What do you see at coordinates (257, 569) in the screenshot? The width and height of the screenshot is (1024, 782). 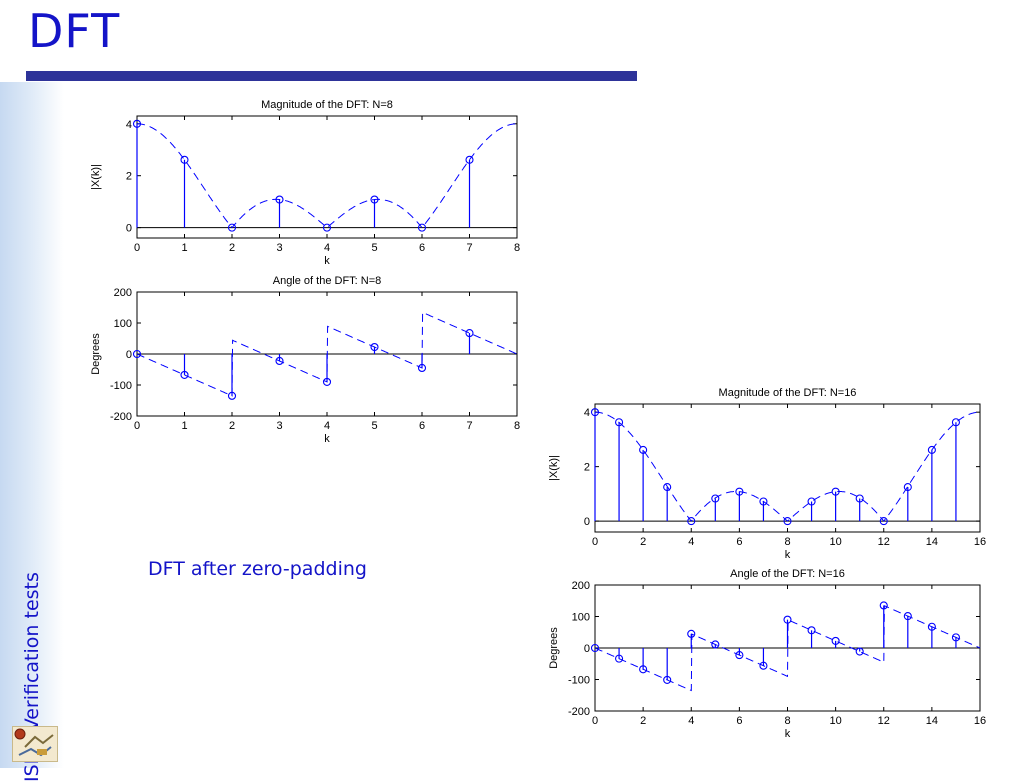 I see `caption-zero-padding: DFT after zero-padding` at bounding box center [257, 569].